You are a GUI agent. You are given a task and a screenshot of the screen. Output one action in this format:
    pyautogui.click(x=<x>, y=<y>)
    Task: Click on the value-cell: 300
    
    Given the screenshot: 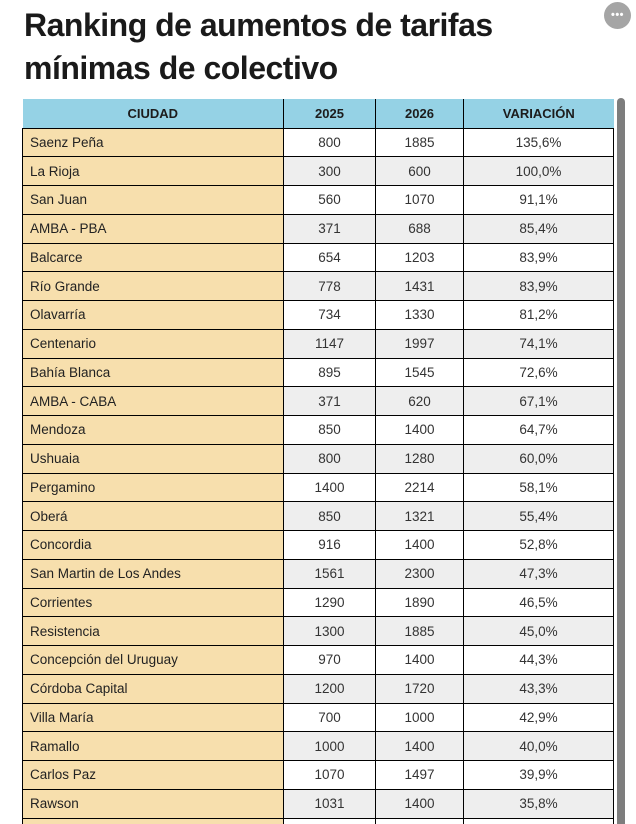 What is the action you would take?
    pyautogui.click(x=329, y=171)
    